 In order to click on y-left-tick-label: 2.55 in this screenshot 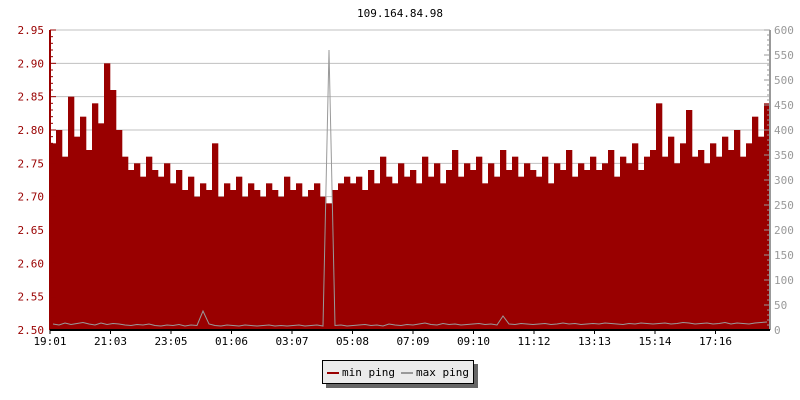, I will do `click(31, 297)`.